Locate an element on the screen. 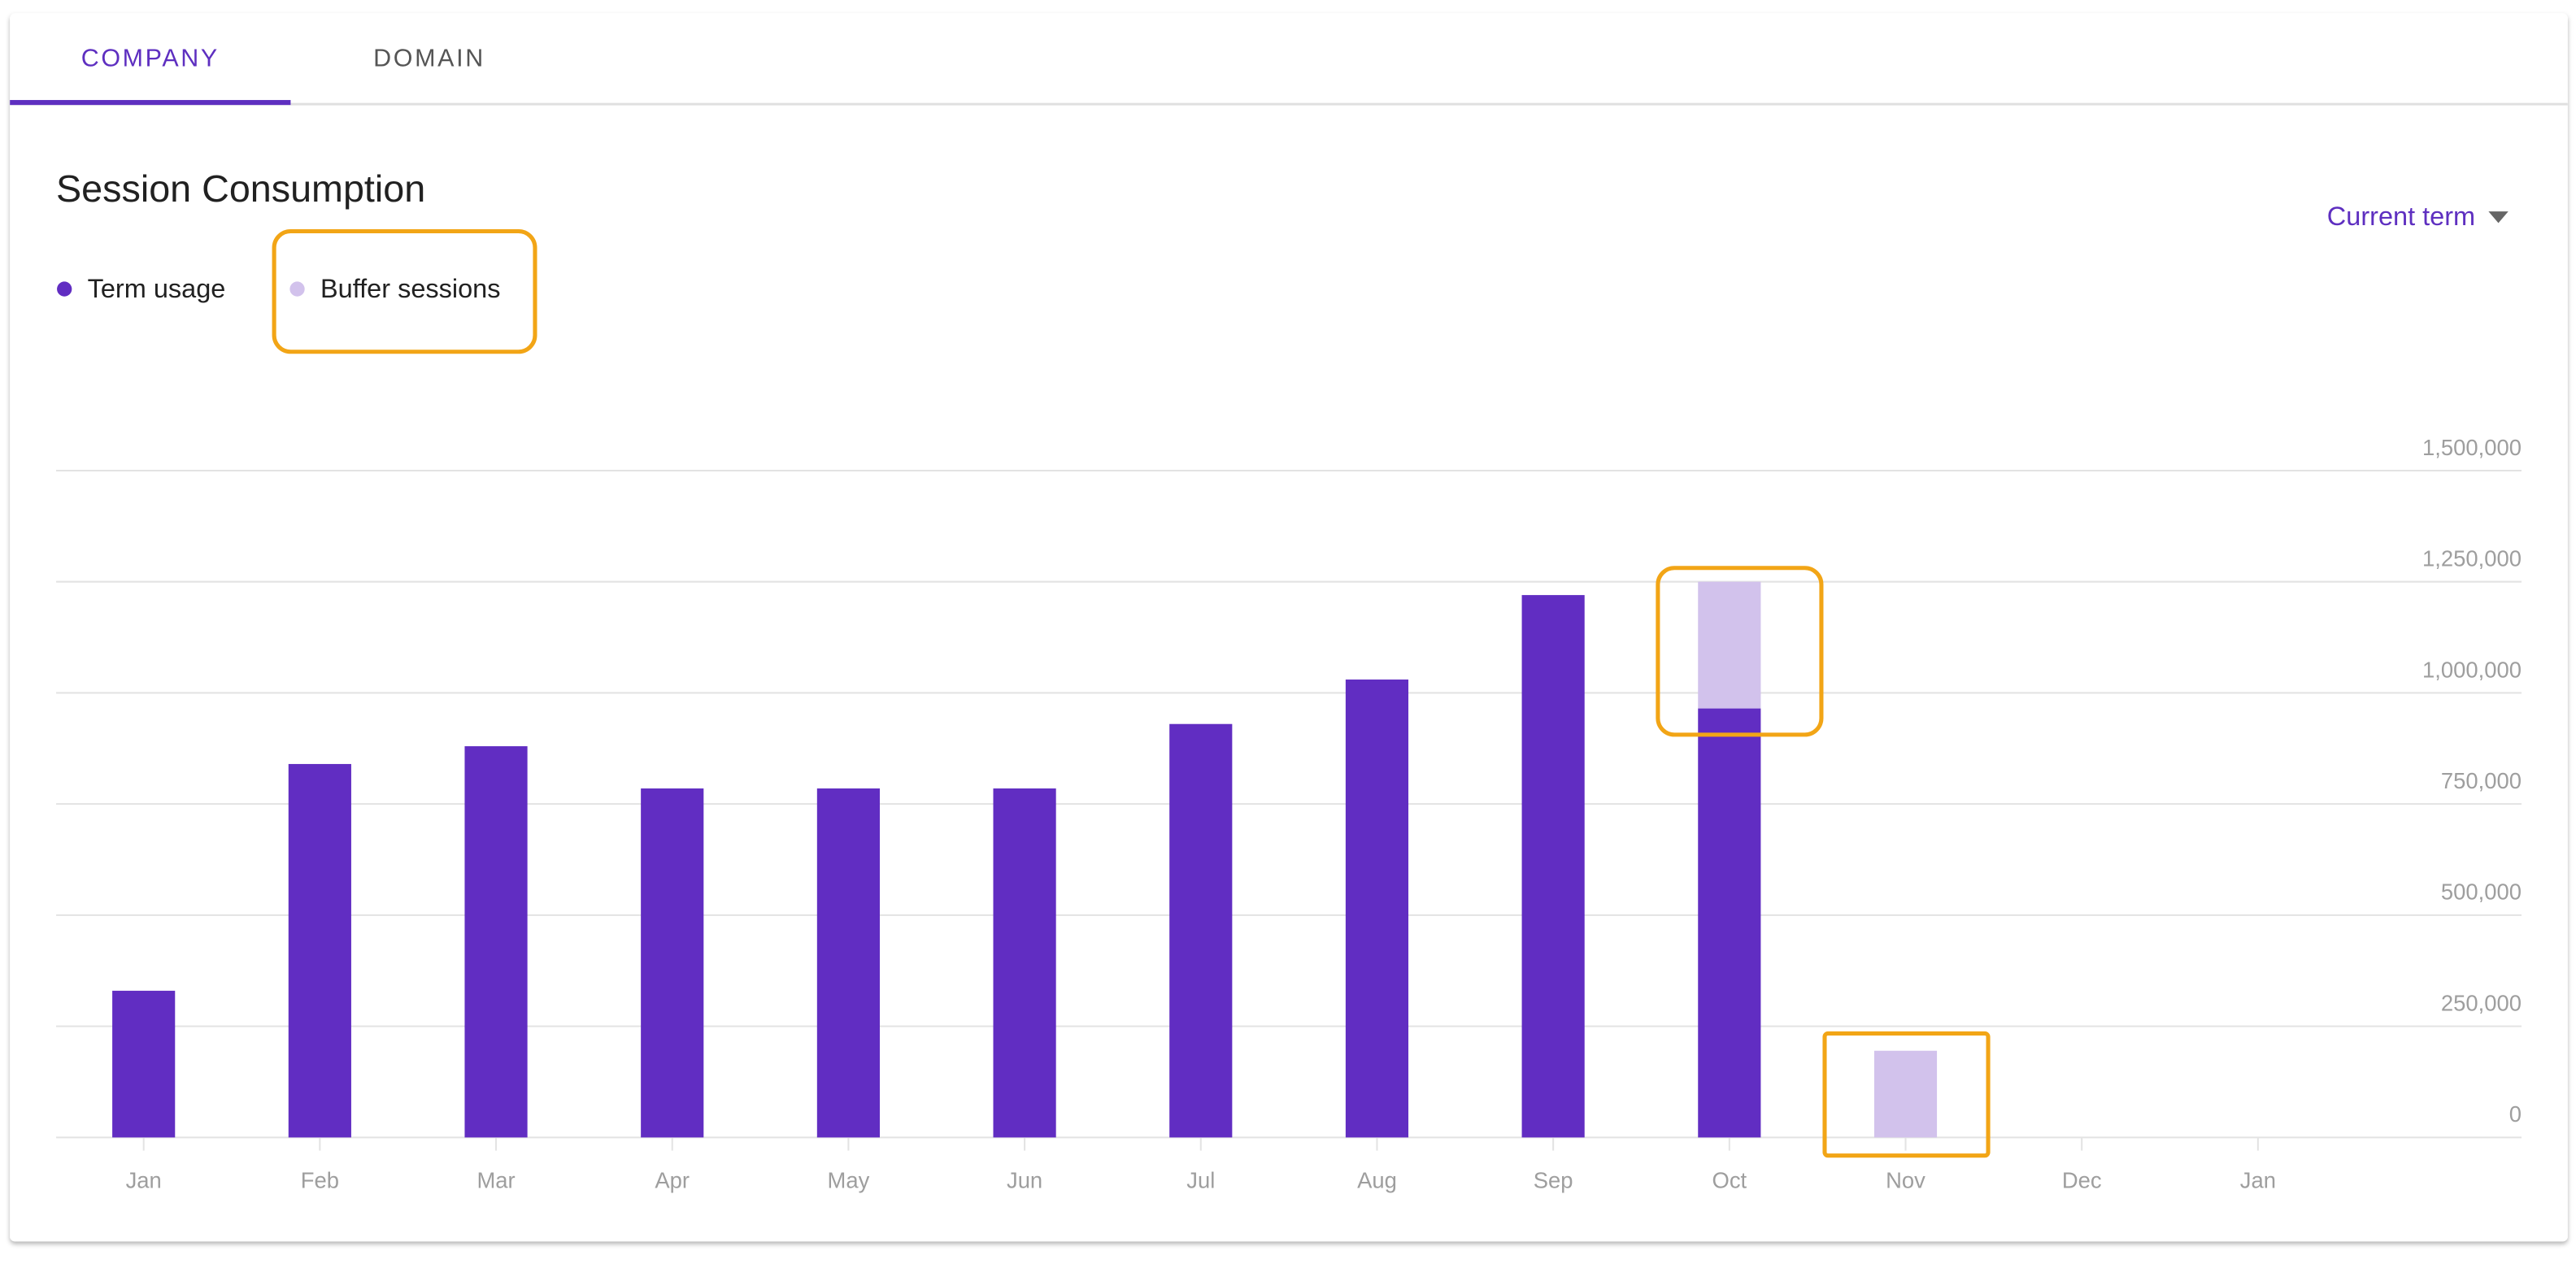 This screenshot has height=1268, width=2576. y-tick-label: 500,000 is located at coordinates (2482, 892).